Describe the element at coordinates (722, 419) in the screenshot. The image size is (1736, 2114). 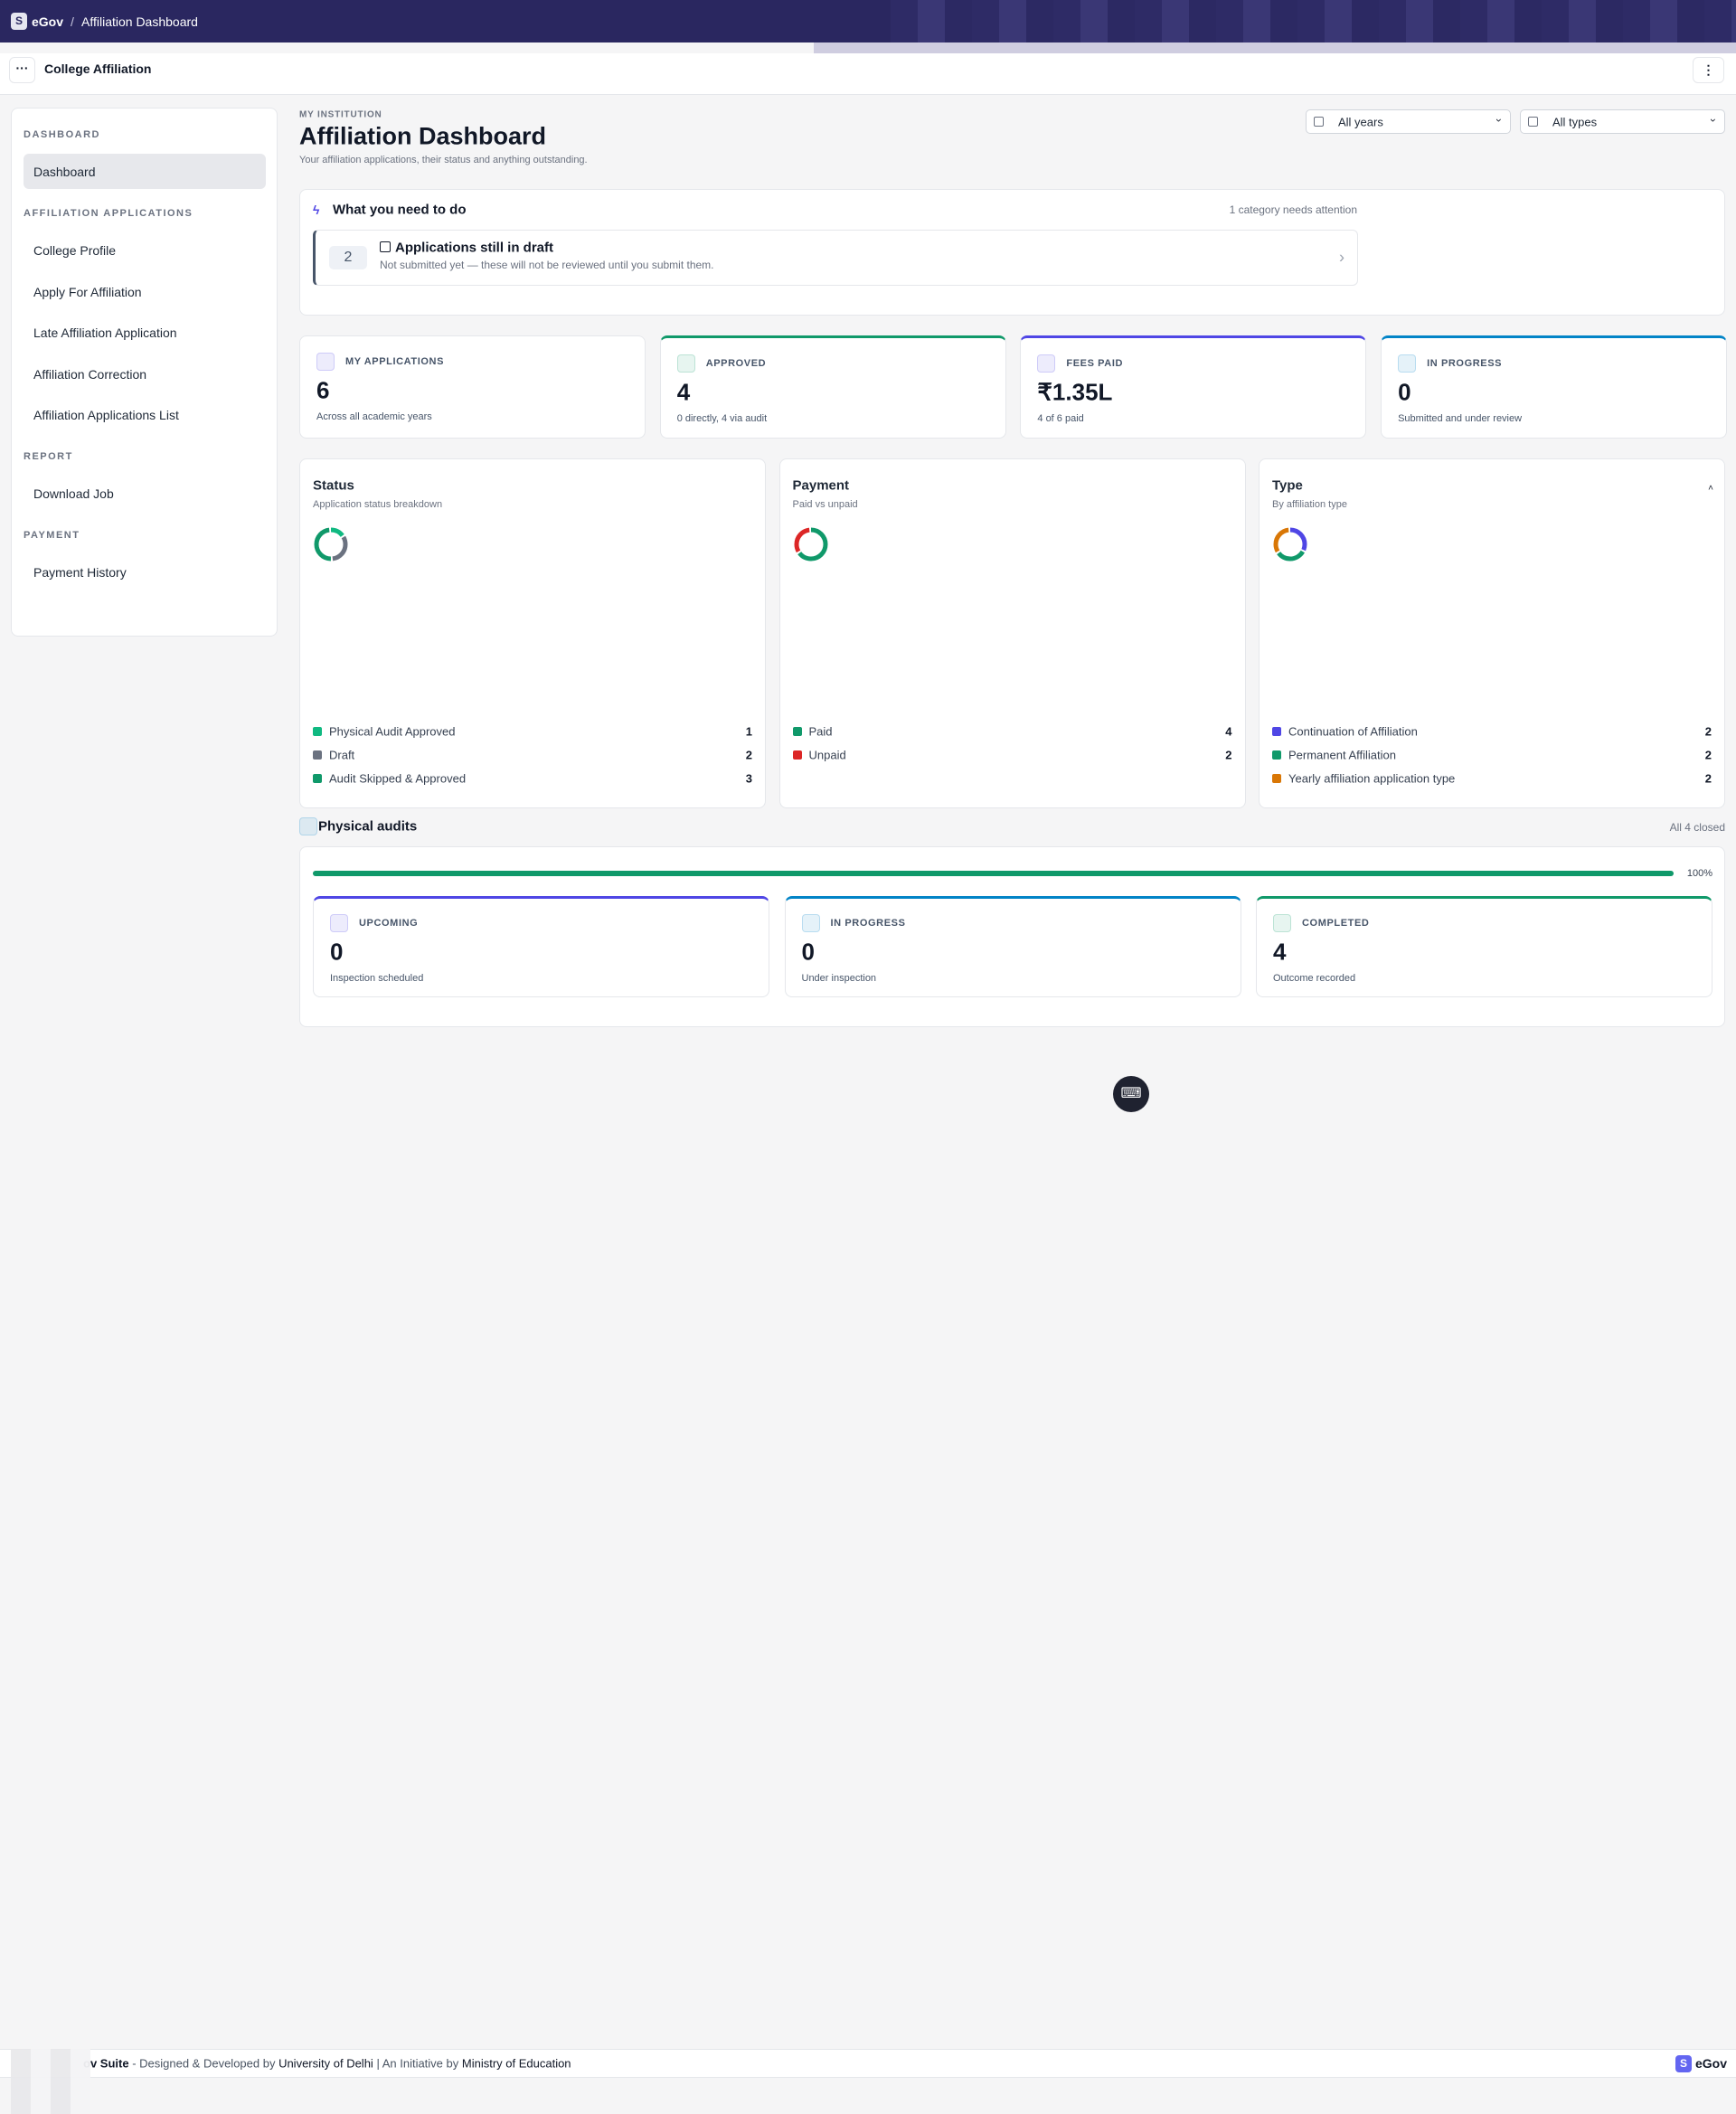
I see `kpi-note: 0 directly, 4 via audit` at that location.